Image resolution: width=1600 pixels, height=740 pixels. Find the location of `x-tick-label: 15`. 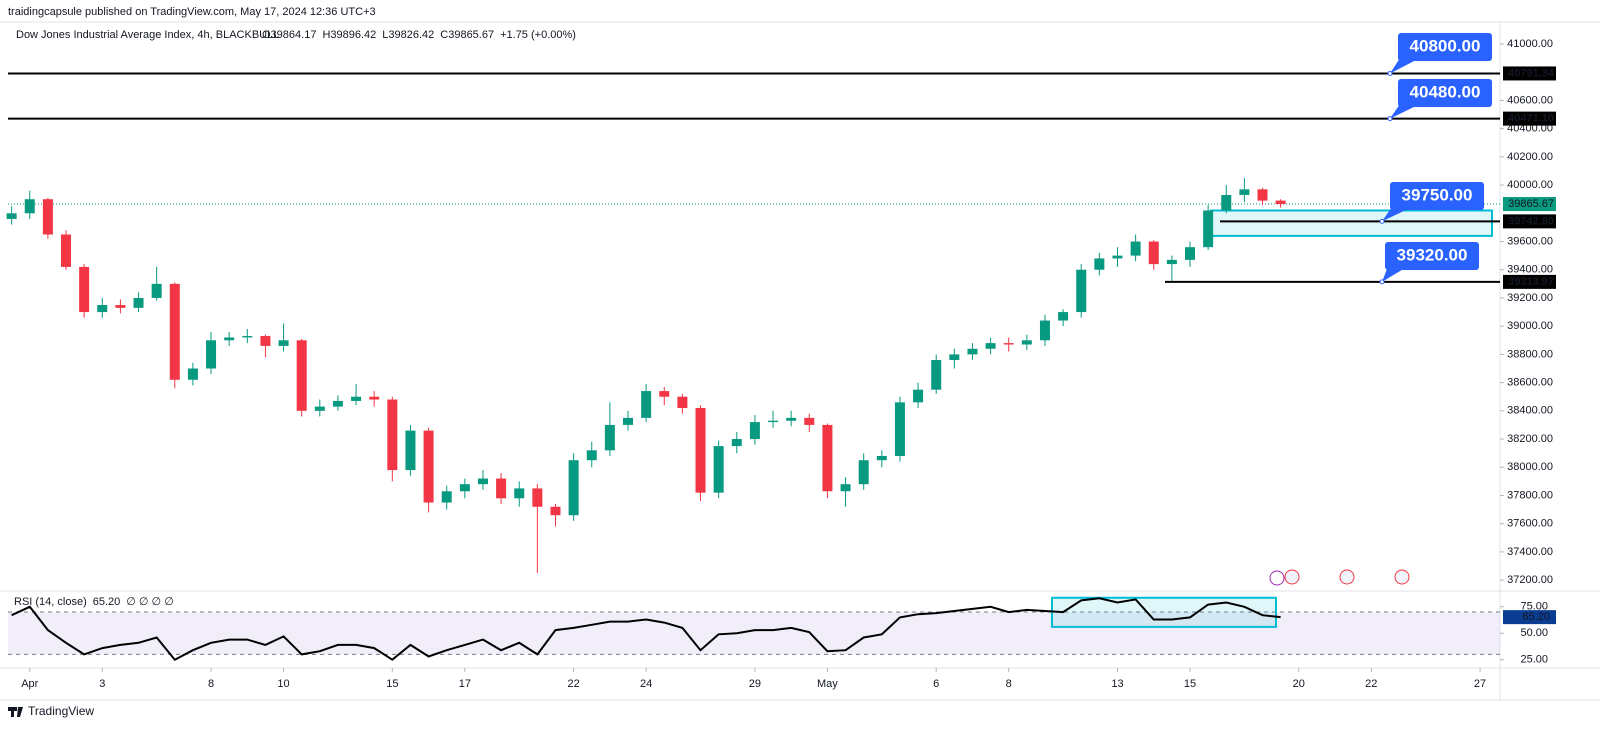

x-tick-label: 15 is located at coordinates (392, 684).